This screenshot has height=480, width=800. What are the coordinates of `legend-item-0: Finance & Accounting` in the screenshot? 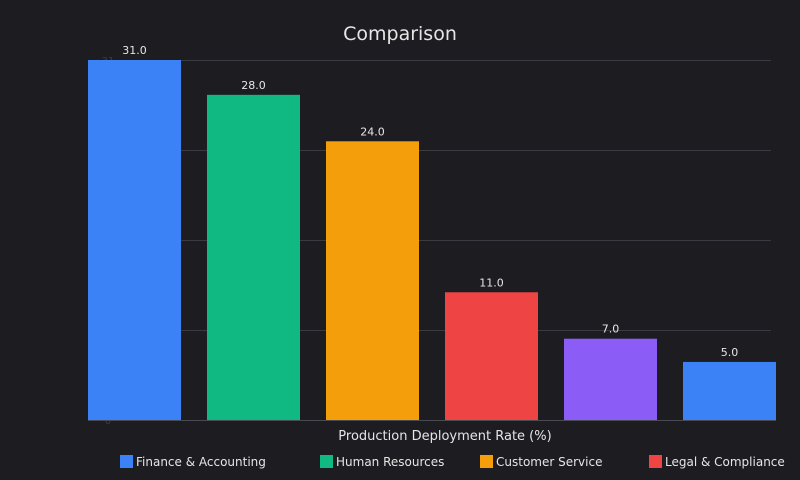 It's located at (193, 462).